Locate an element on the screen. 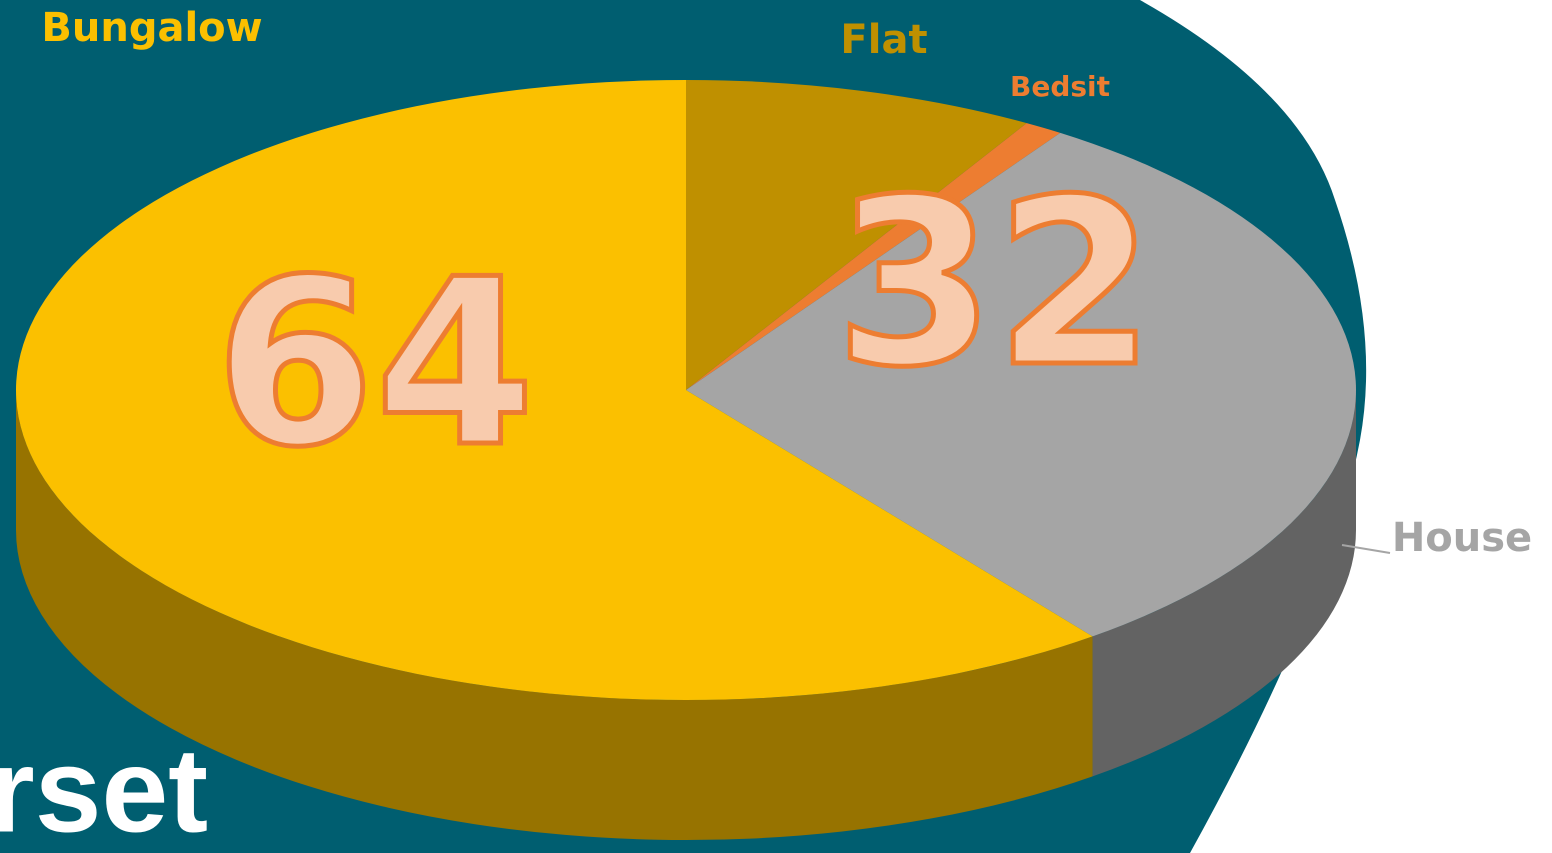  category-label: House is located at coordinates (1462, 538).